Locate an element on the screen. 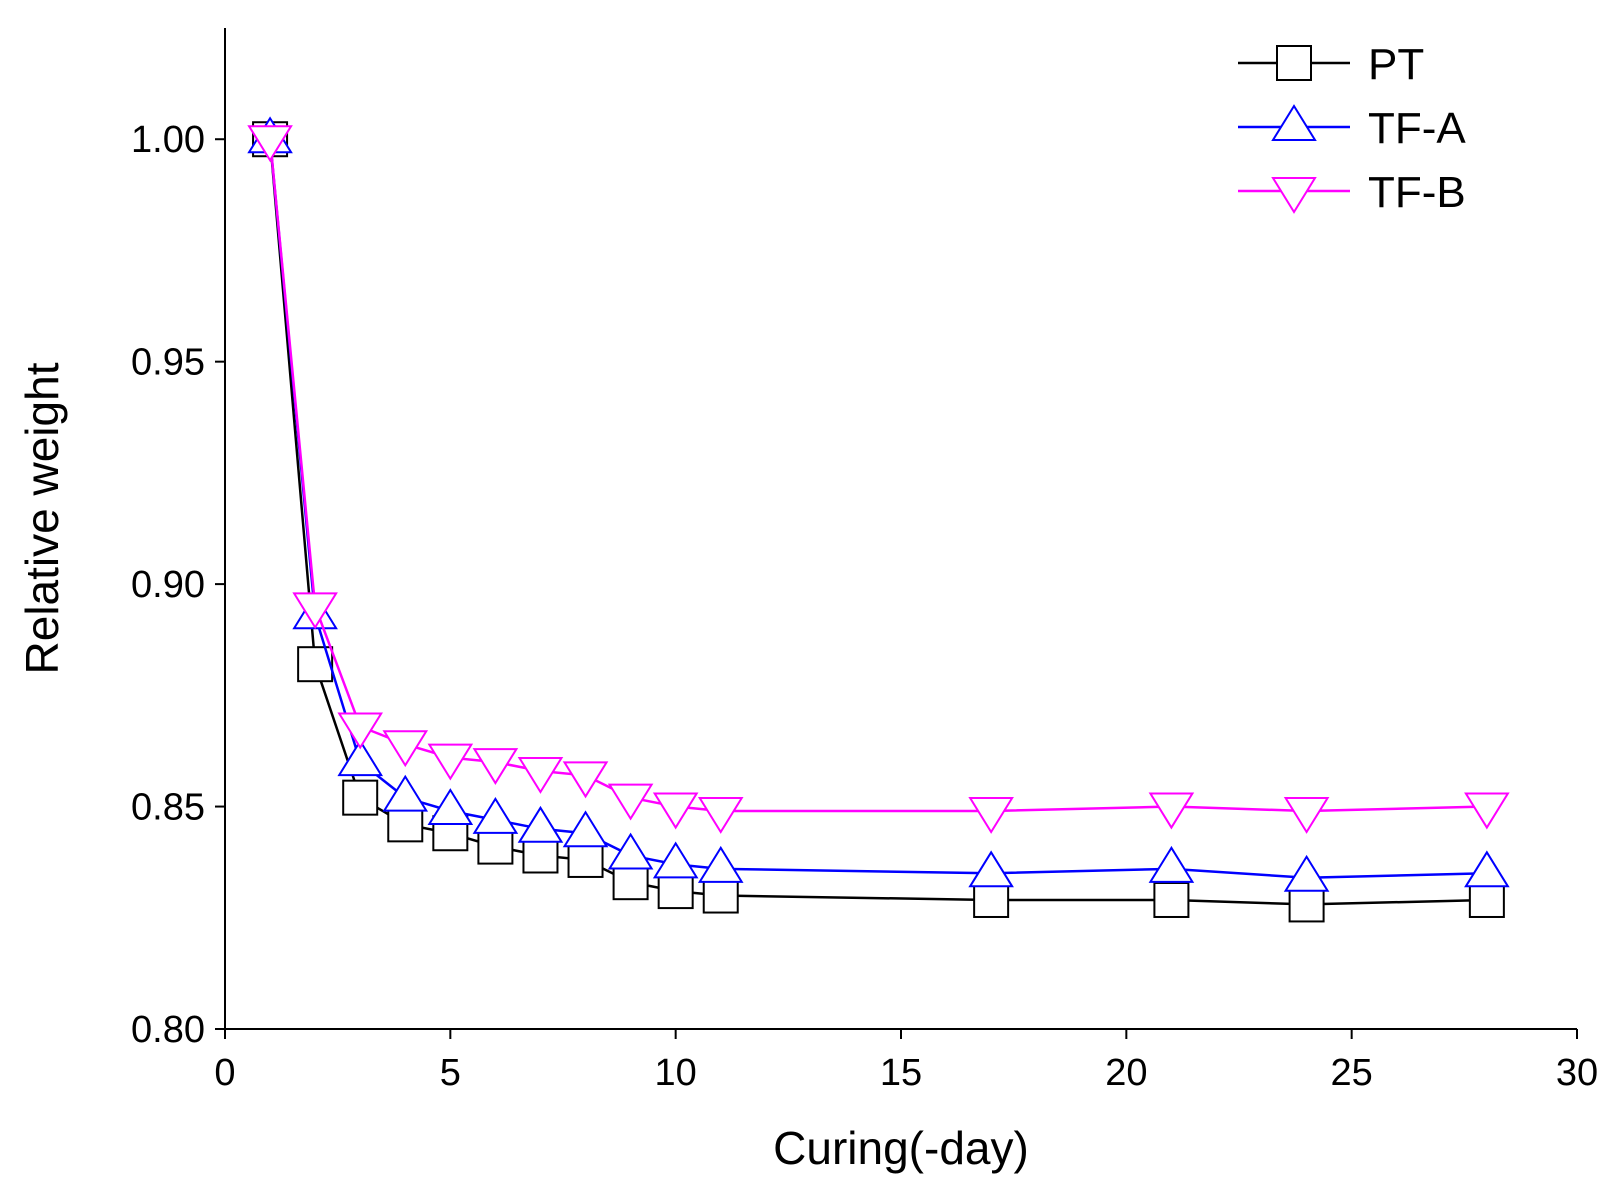  x-tick-label: 30 is located at coordinates (1577, 1073).